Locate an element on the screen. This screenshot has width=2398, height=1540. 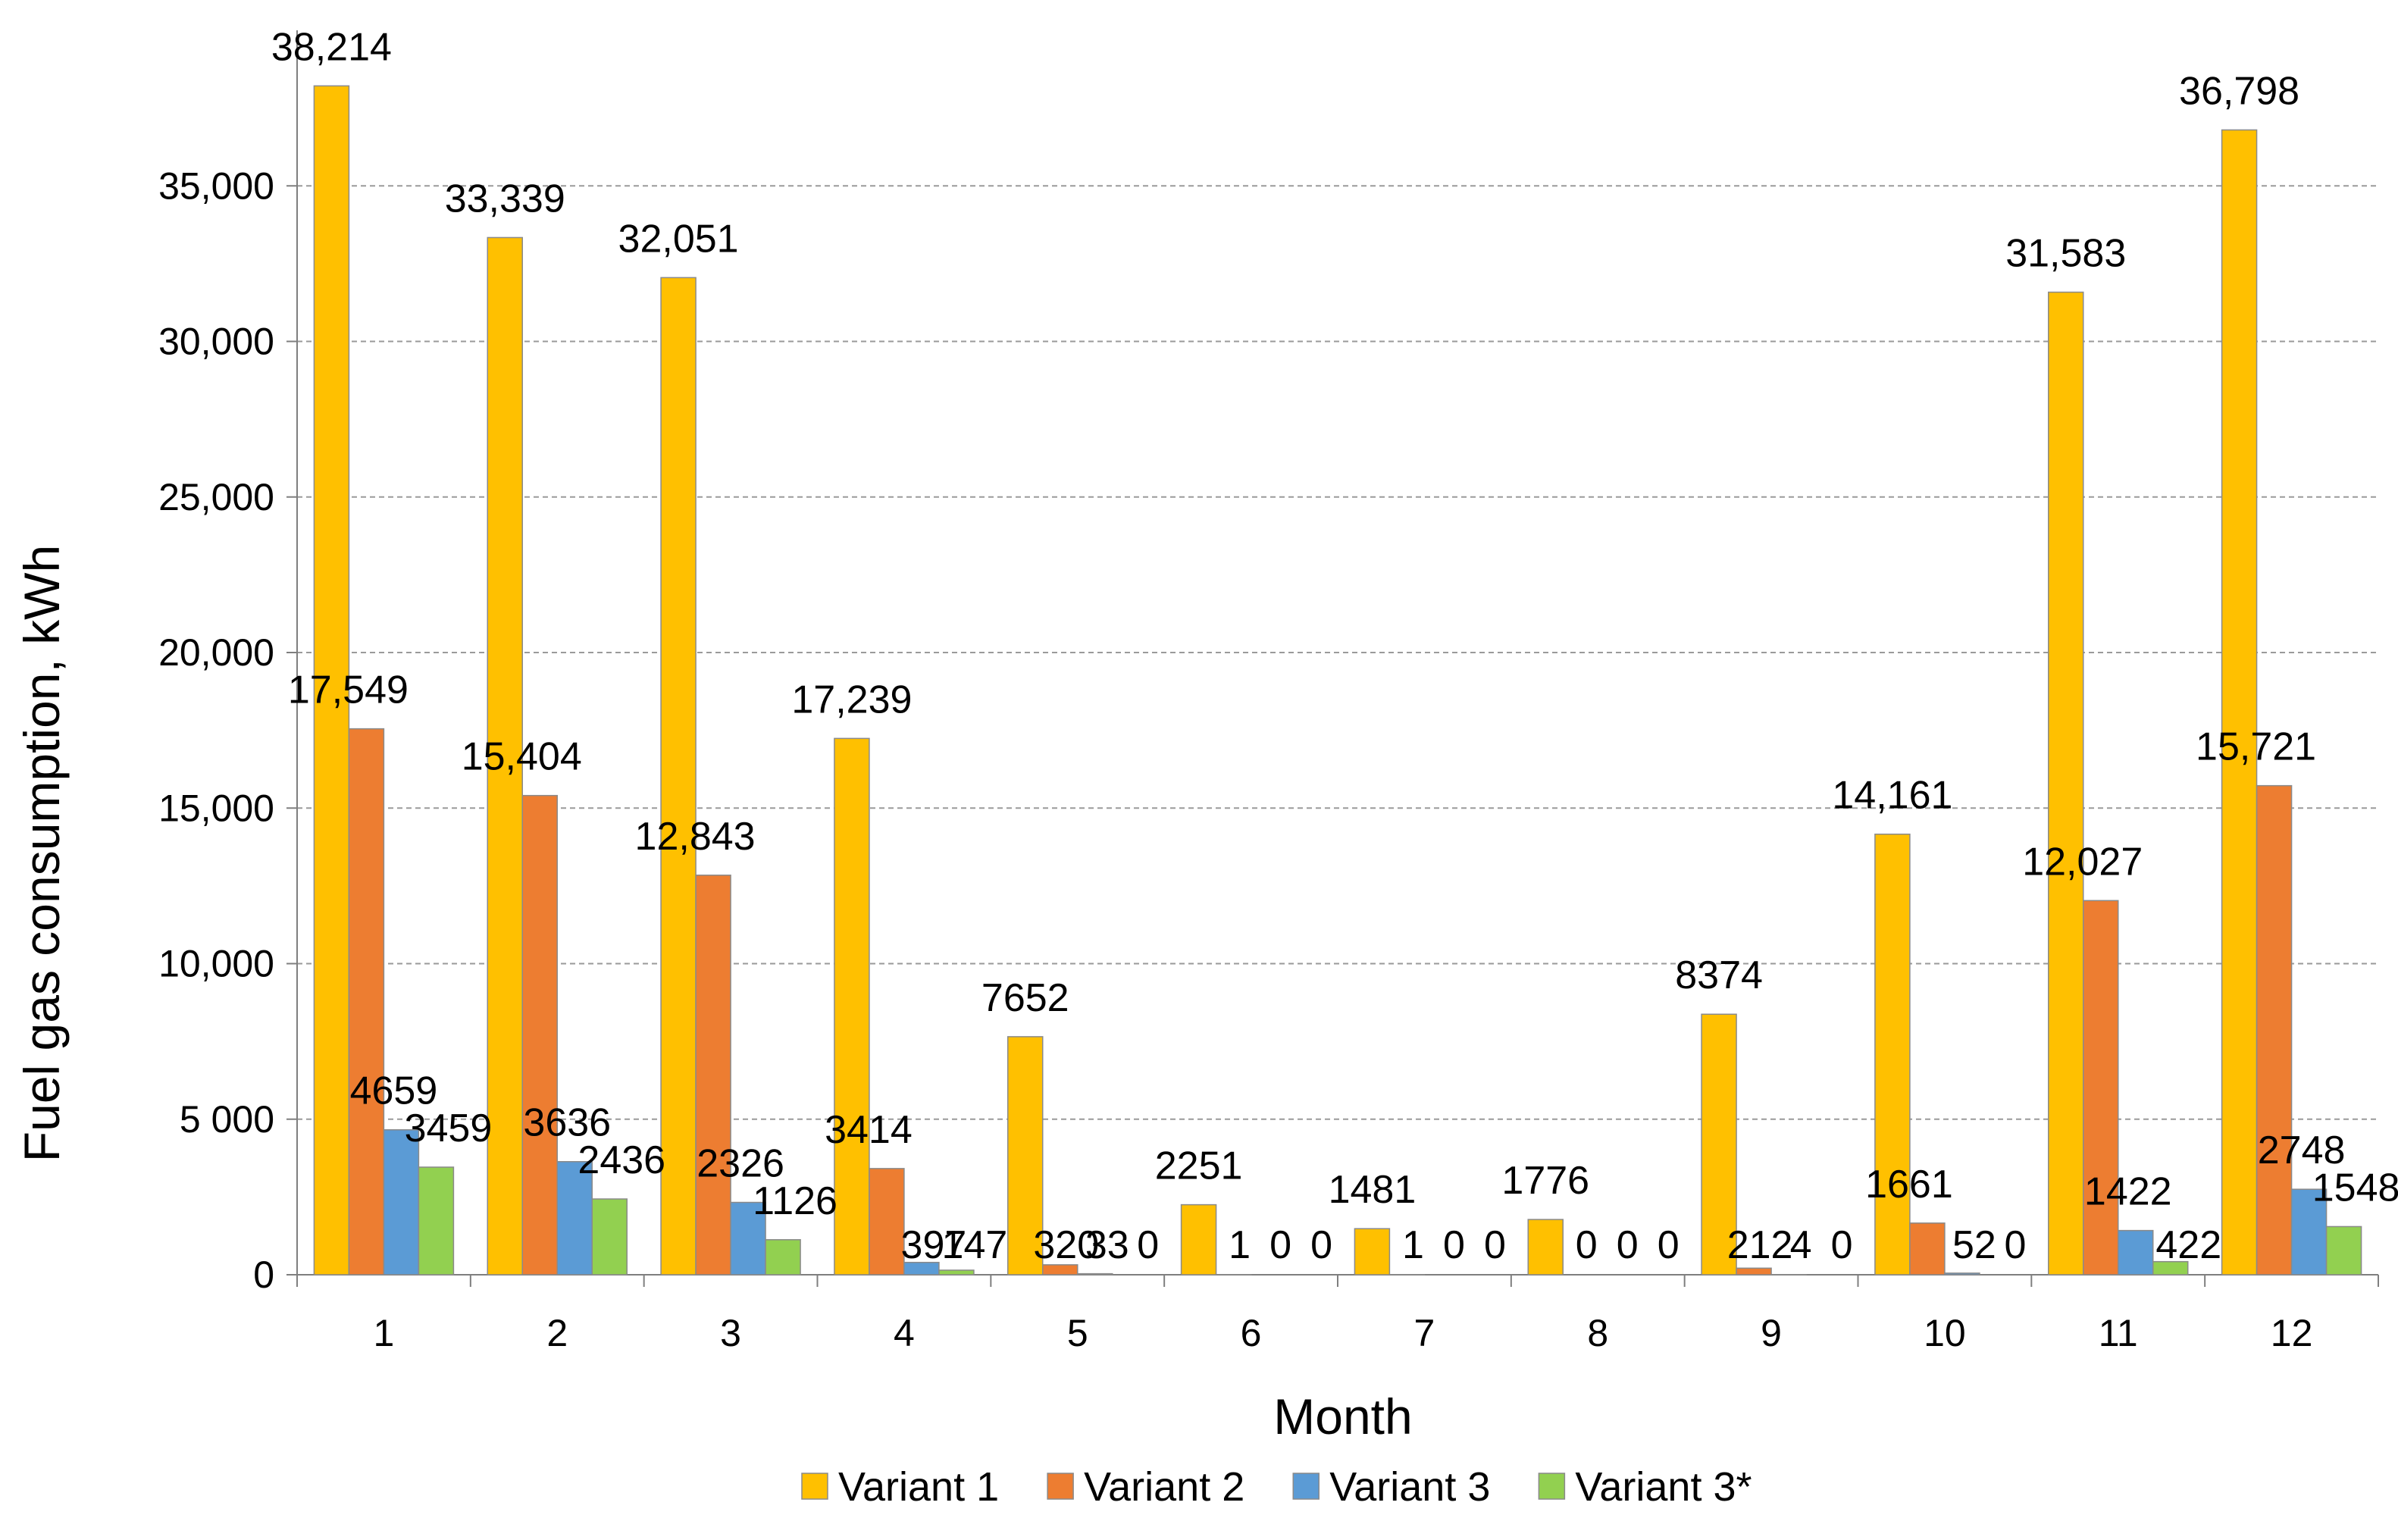
data-label: 320 is located at coordinates (1066, 1245).